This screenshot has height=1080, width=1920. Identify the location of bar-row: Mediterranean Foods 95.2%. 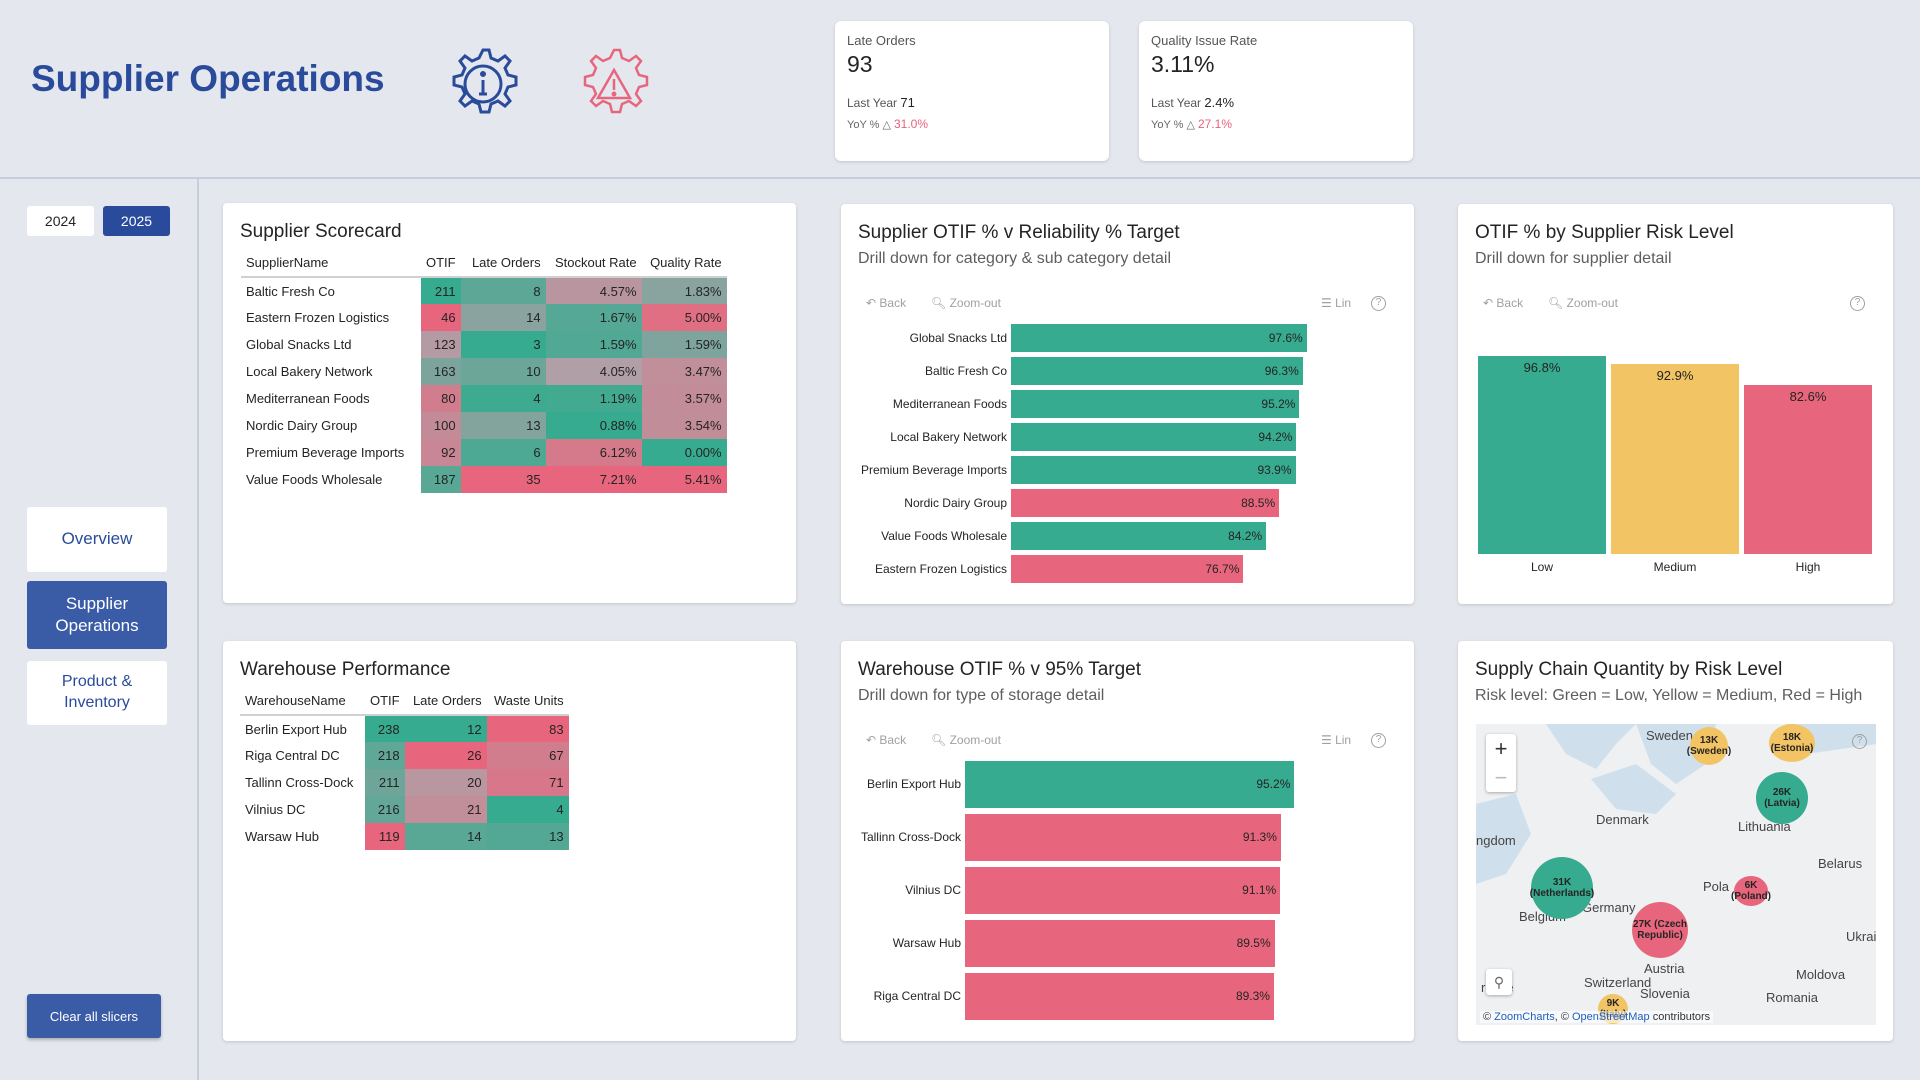
(1127, 404).